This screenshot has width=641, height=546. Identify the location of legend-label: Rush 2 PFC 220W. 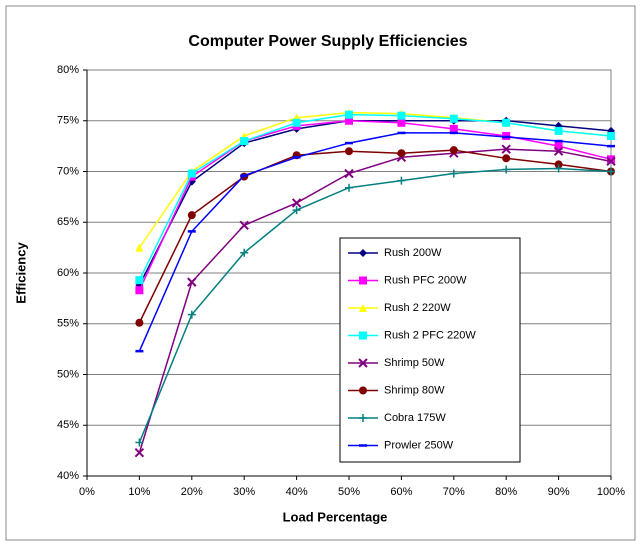
(430, 335).